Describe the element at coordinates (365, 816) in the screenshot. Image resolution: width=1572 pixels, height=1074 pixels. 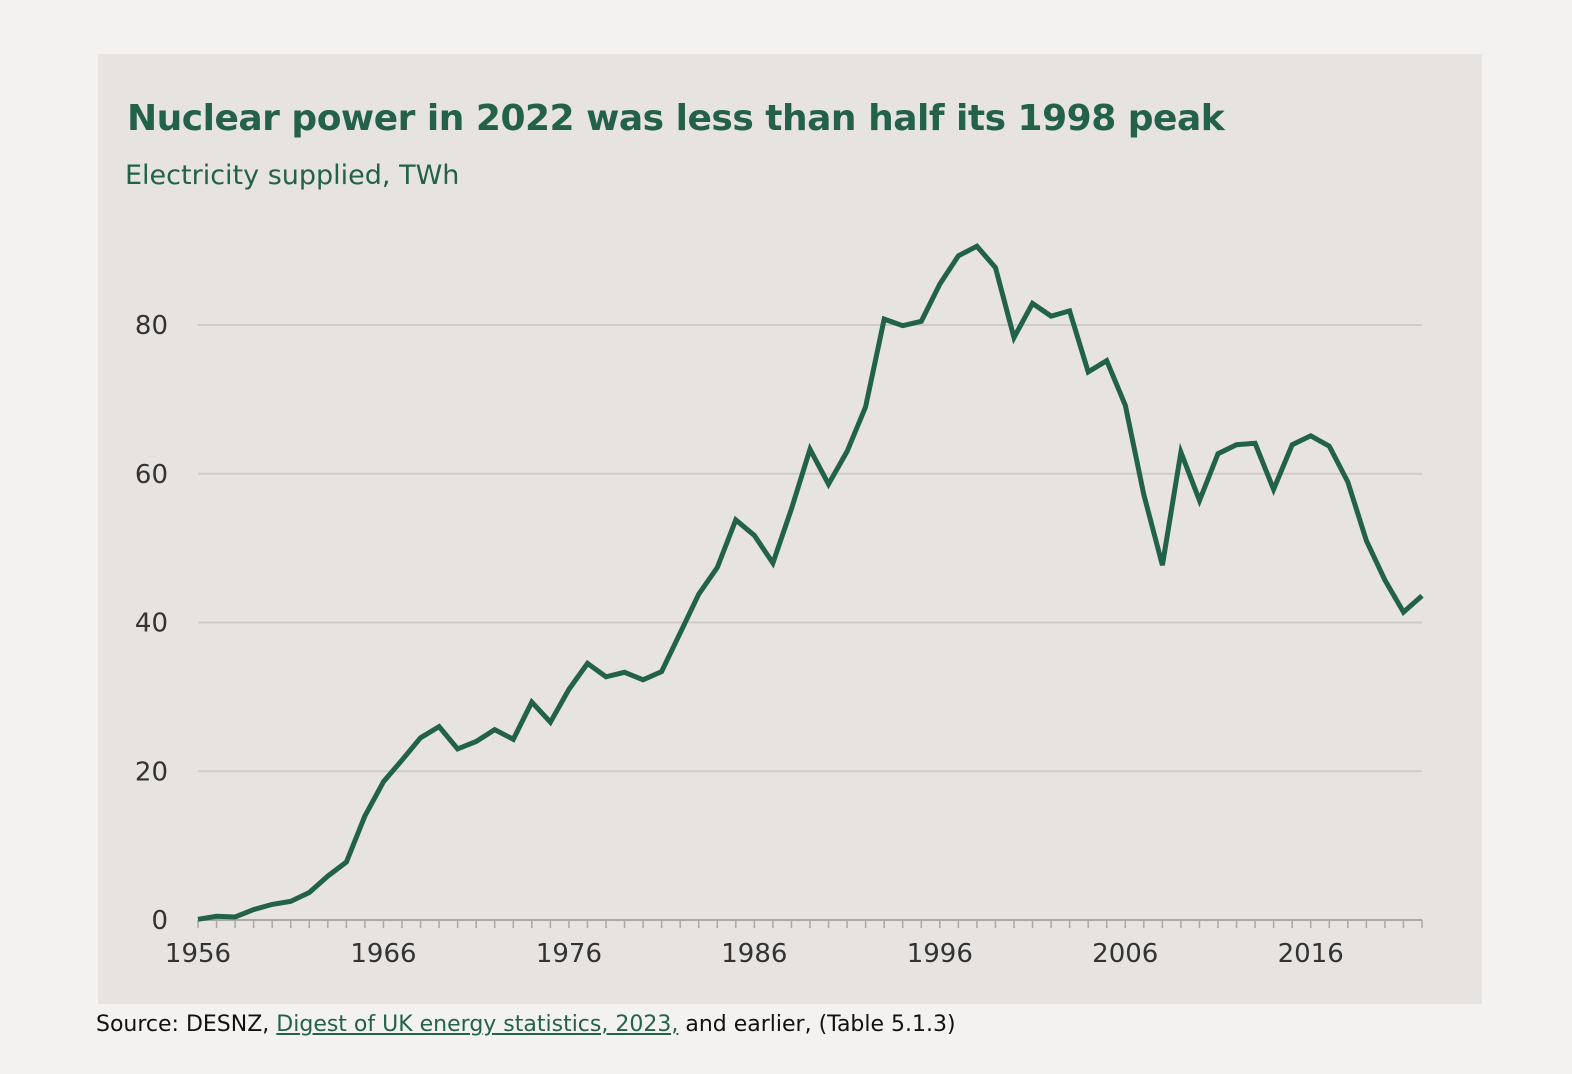
I see `data-point-1965` at that location.